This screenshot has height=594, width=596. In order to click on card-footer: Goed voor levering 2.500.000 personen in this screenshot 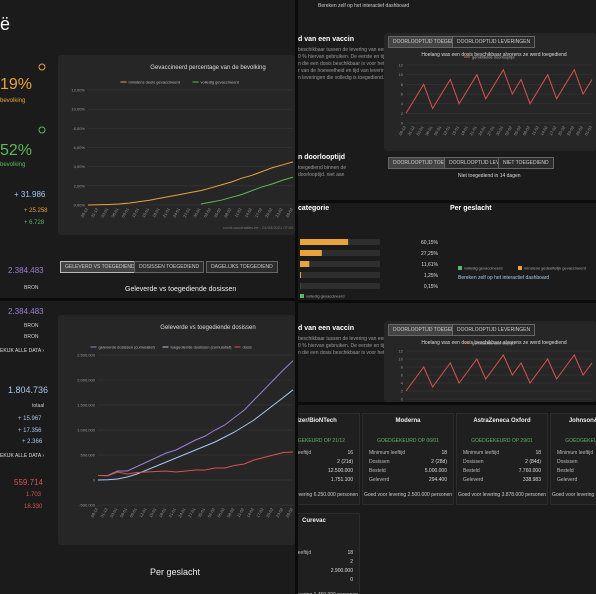, I will do `click(408, 495)`.